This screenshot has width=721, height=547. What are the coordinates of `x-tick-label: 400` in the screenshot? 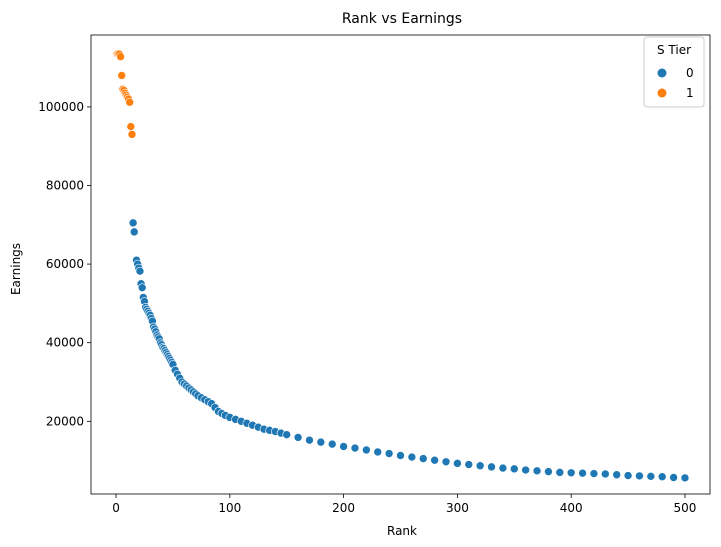 It's located at (571, 508).